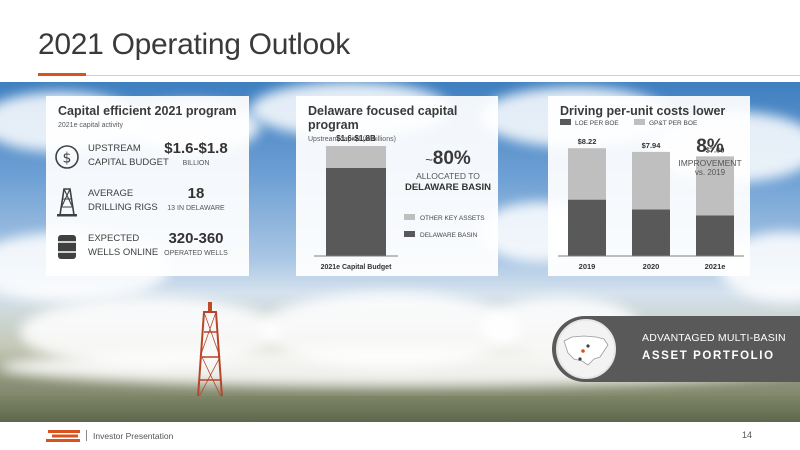  What do you see at coordinates (196, 253) in the screenshot?
I see `wells-online-note: OPERATED WELLS` at bounding box center [196, 253].